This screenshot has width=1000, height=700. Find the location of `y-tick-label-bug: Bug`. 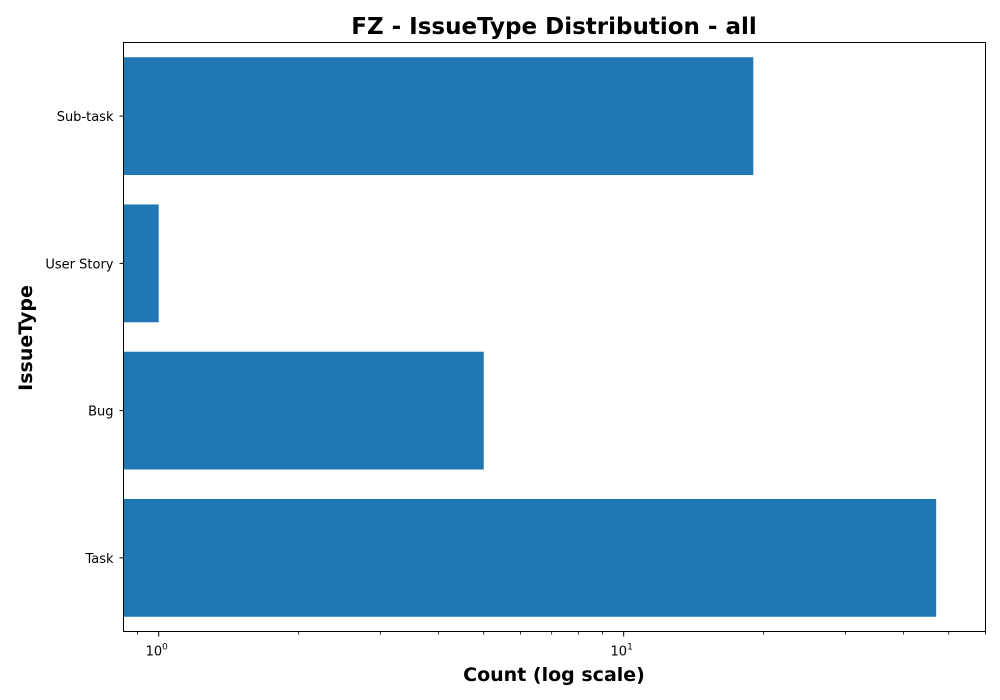

y-tick-label-bug: Bug is located at coordinates (100, 412).